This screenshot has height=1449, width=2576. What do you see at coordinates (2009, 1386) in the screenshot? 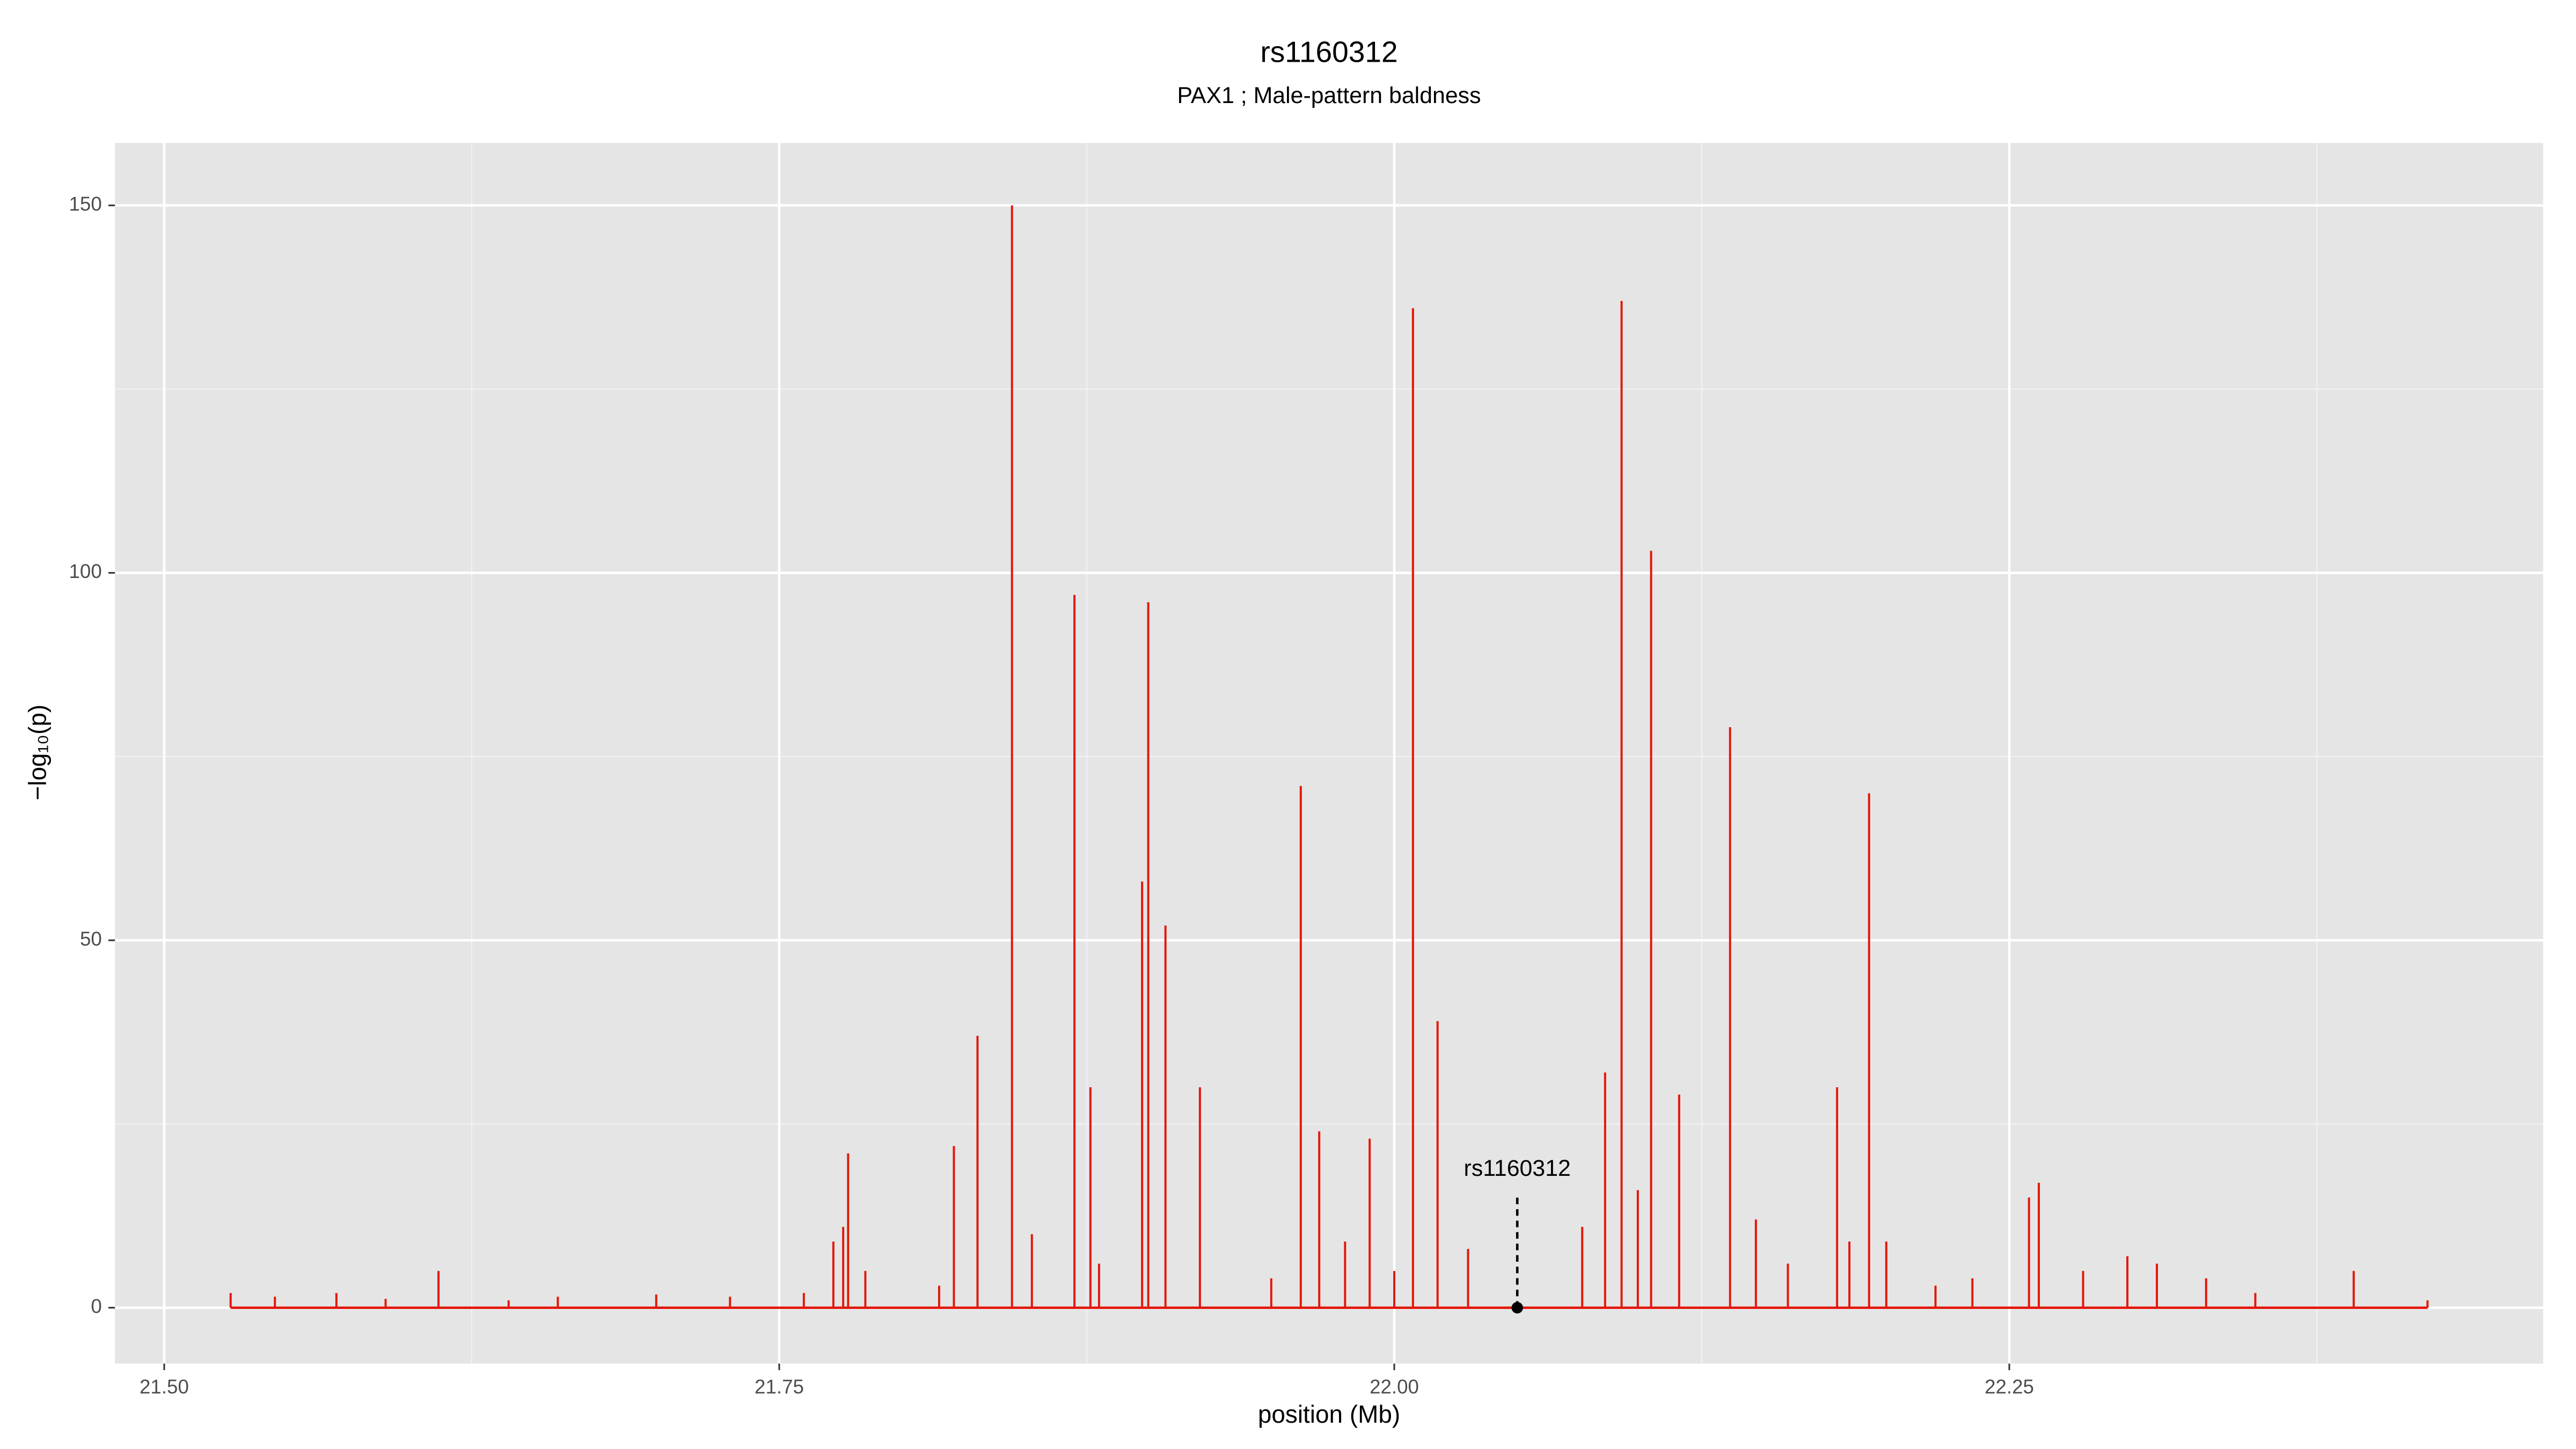
I see `x-tick-label: 22.25` at bounding box center [2009, 1386].